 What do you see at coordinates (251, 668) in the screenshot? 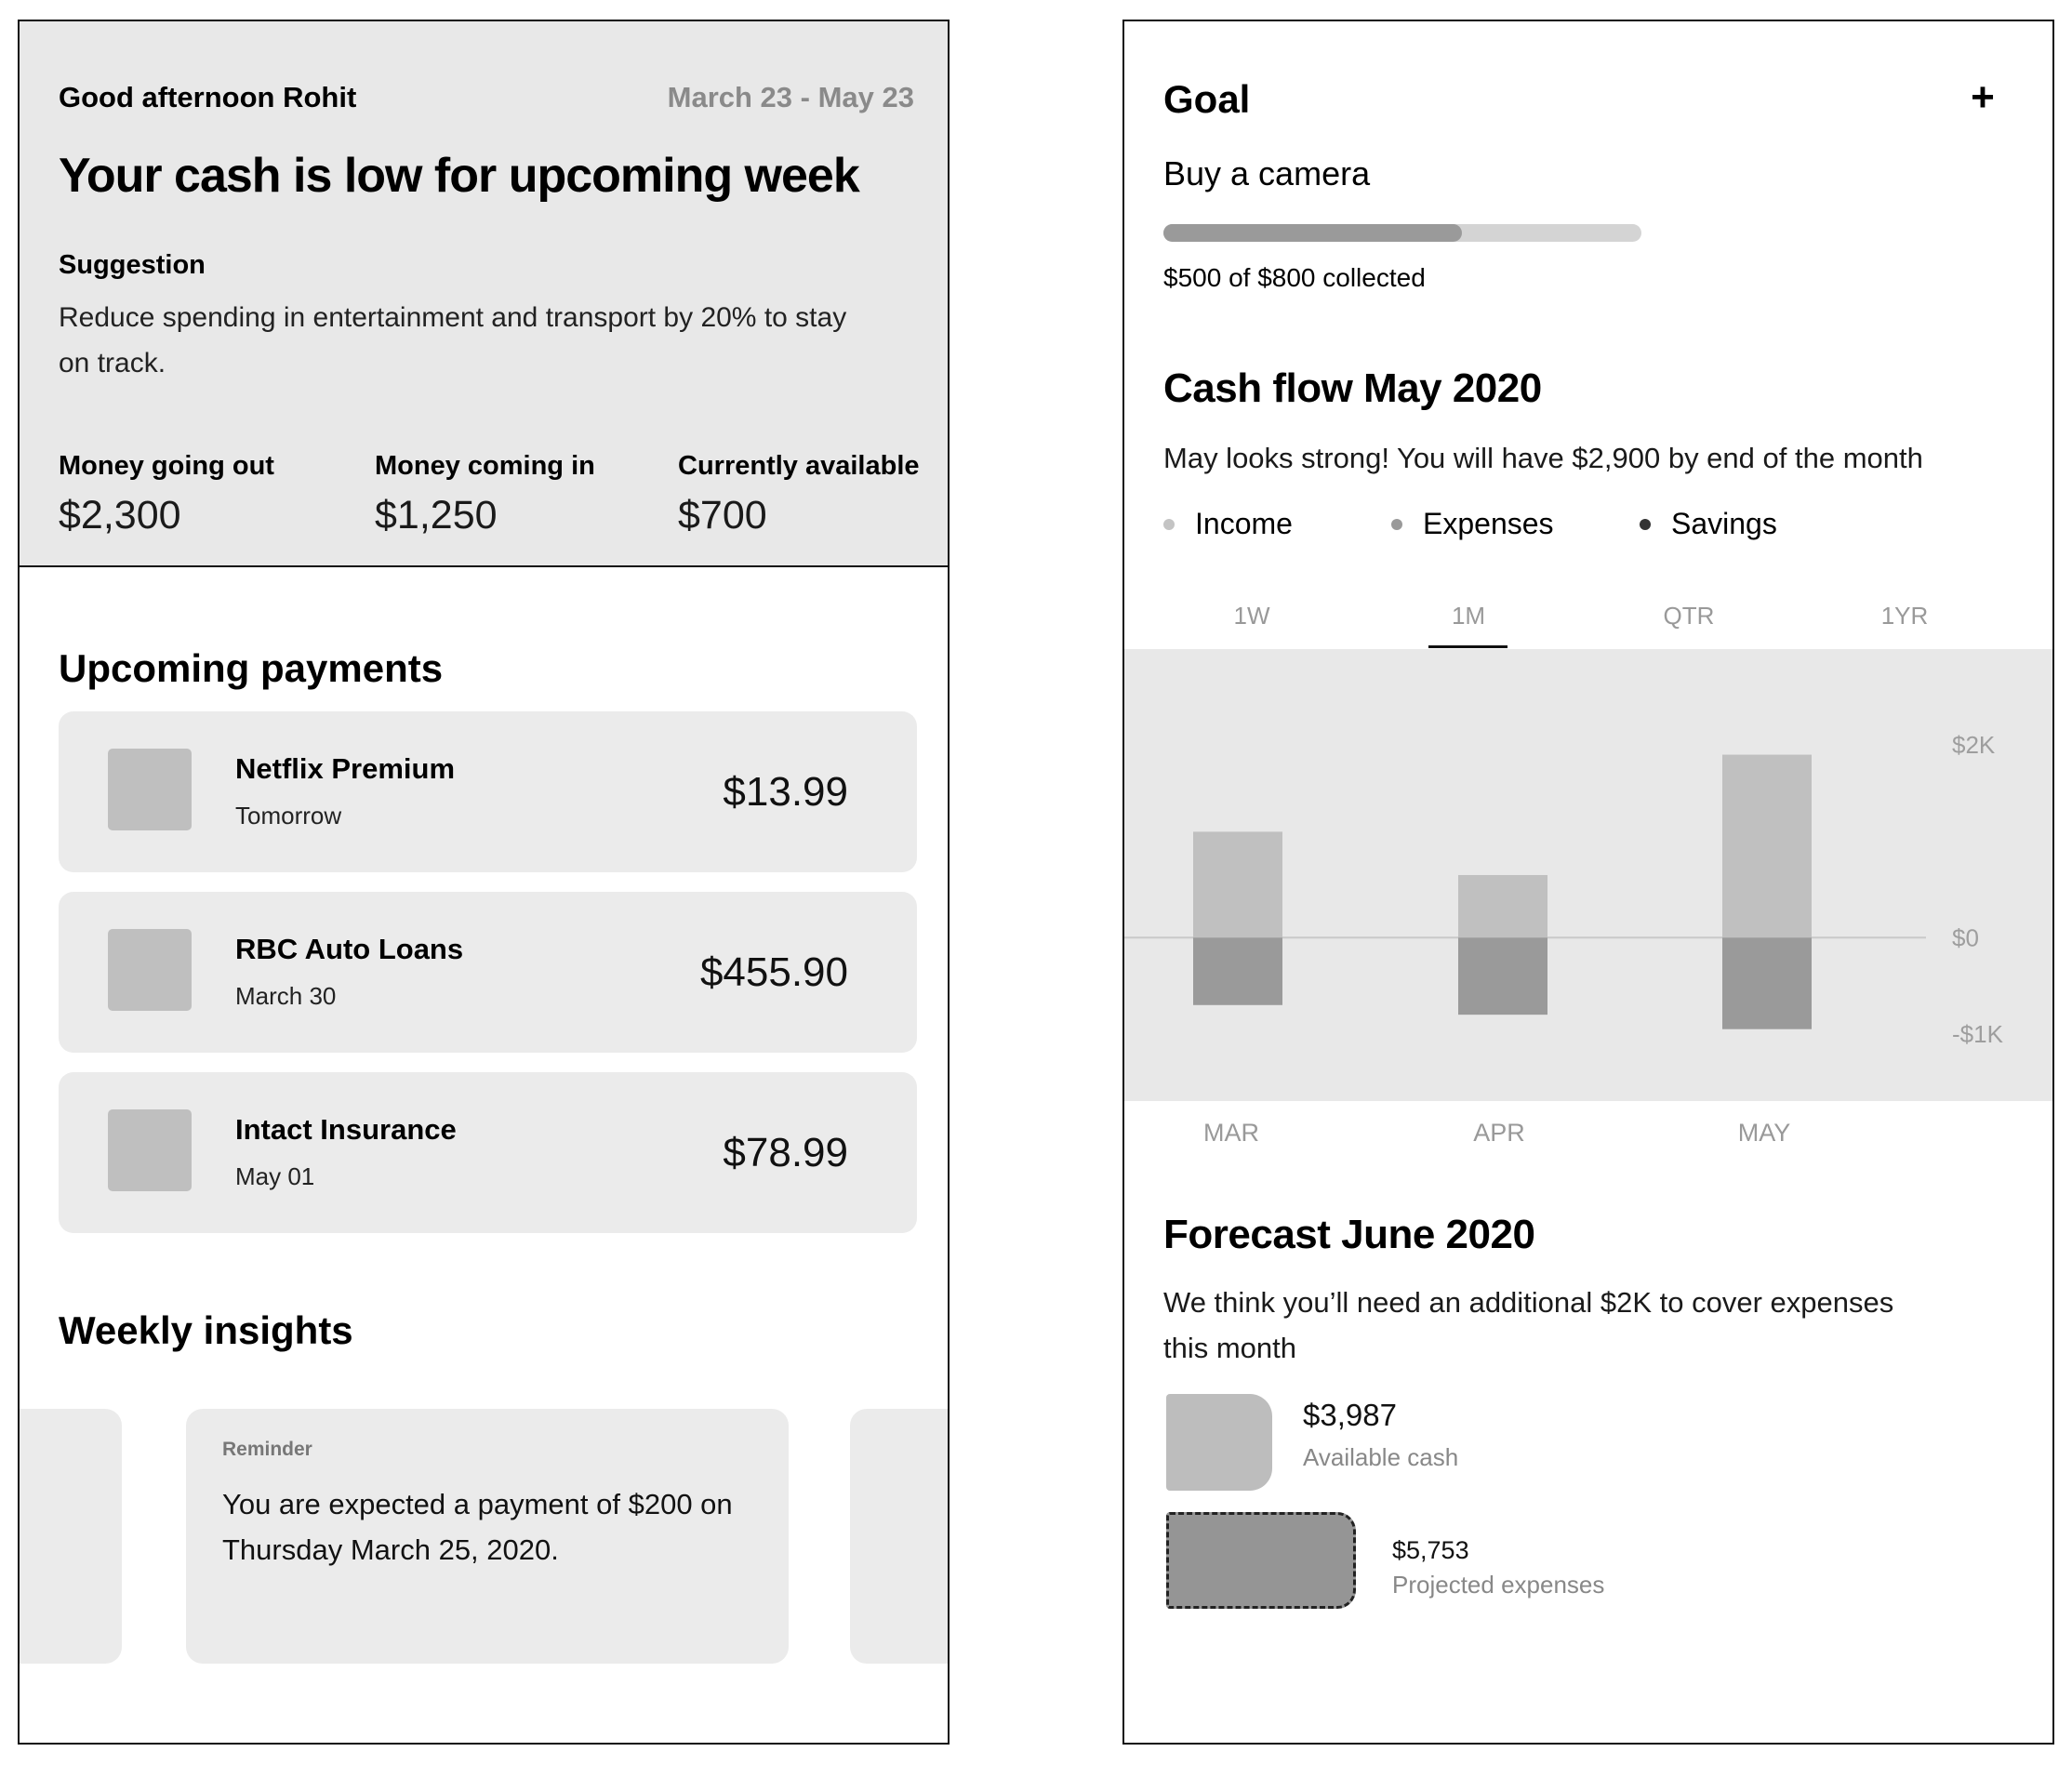
I see `upcoming-payments-title: Upcoming payments` at bounding box center [251, 668].